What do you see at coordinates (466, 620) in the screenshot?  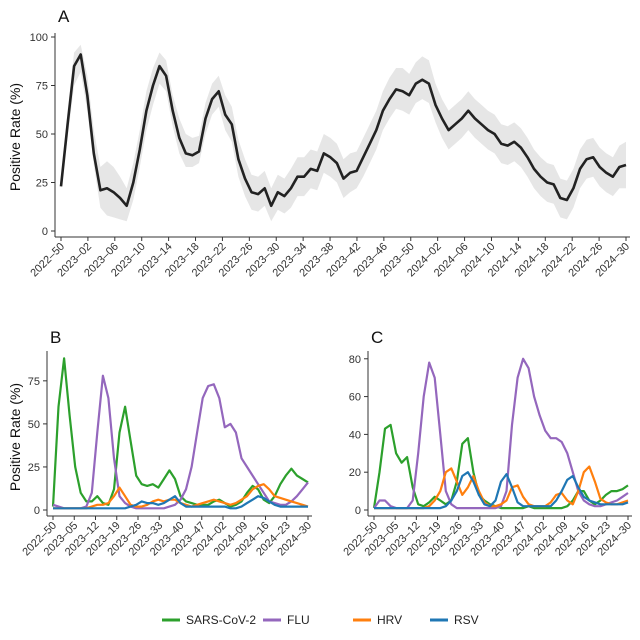 I see `legend-label: RSV` at bounding box center [466, 620].